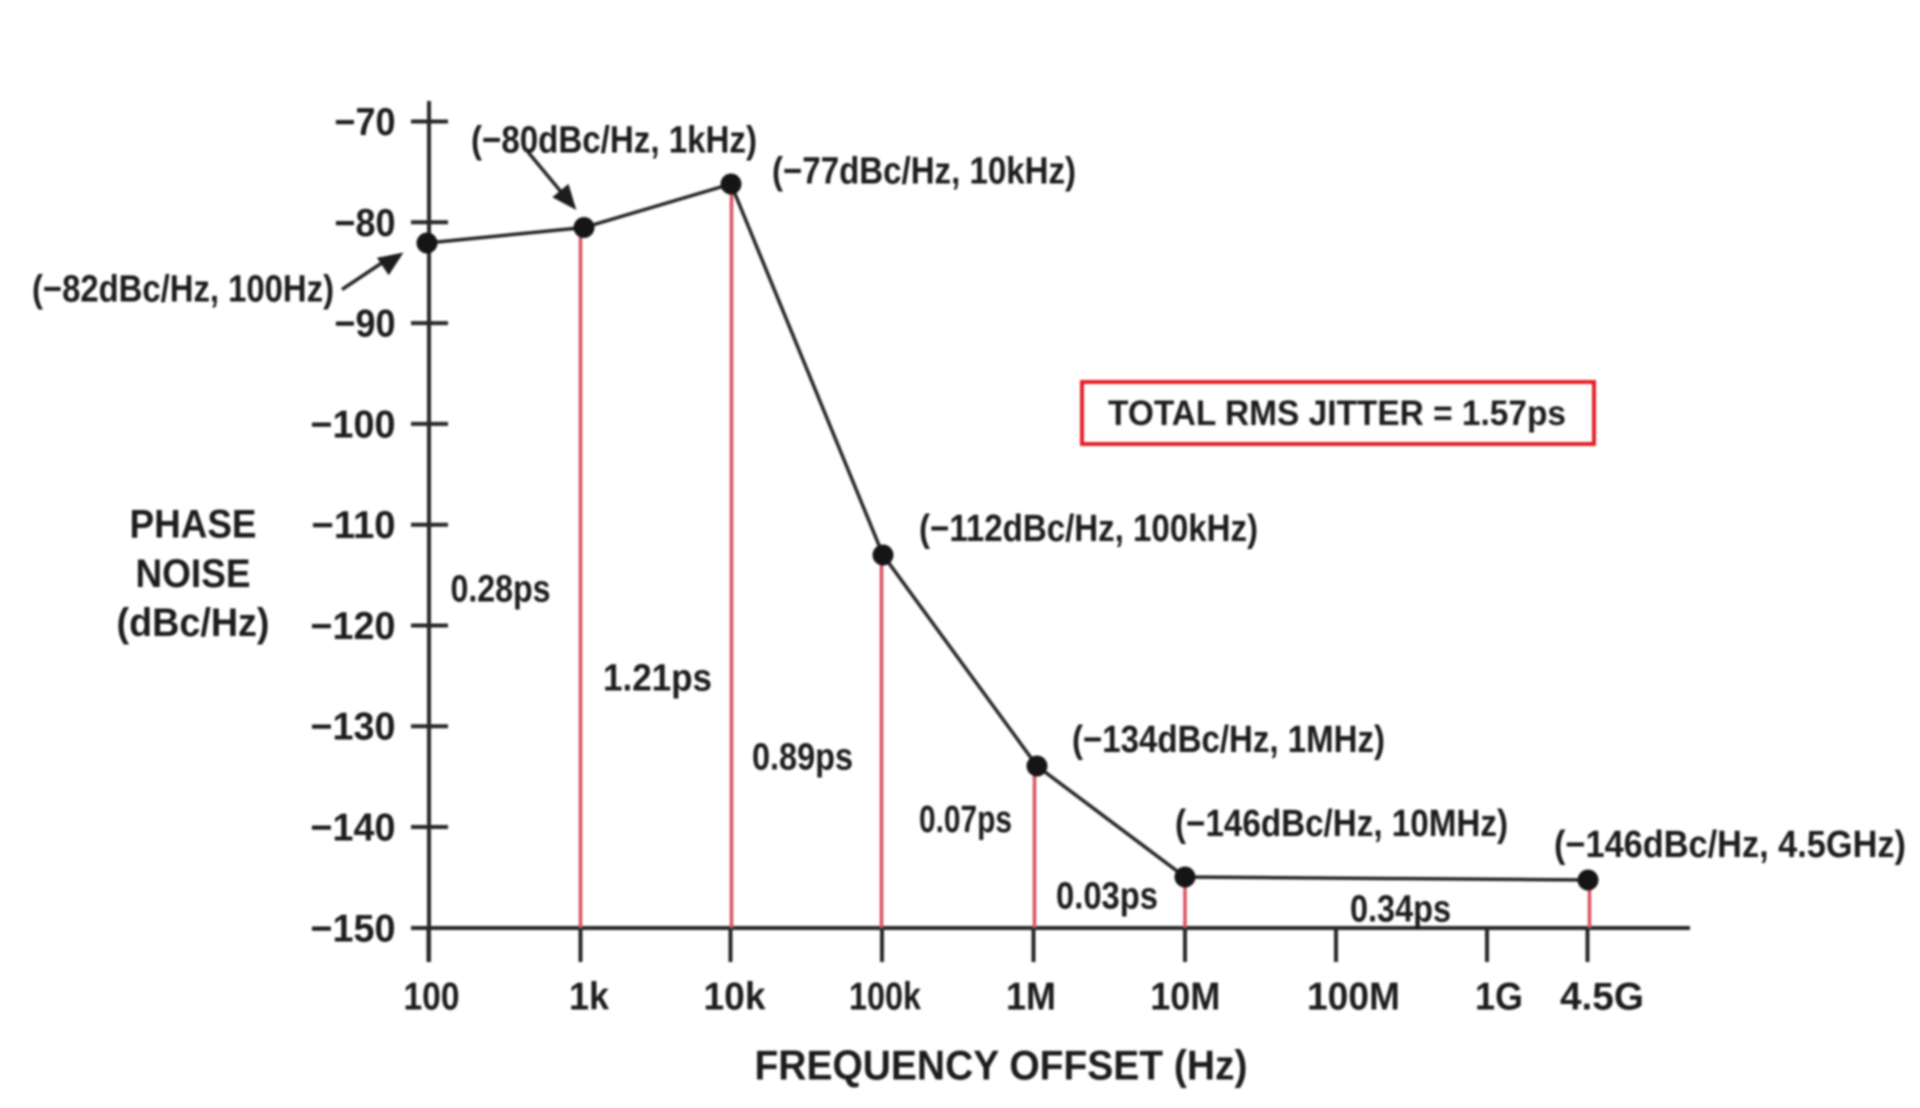 This screenshot has height=1108, width=1920. Describe the element at coordinates (353, 928) in the screenshot. I see `svg-text: −150` at that location.